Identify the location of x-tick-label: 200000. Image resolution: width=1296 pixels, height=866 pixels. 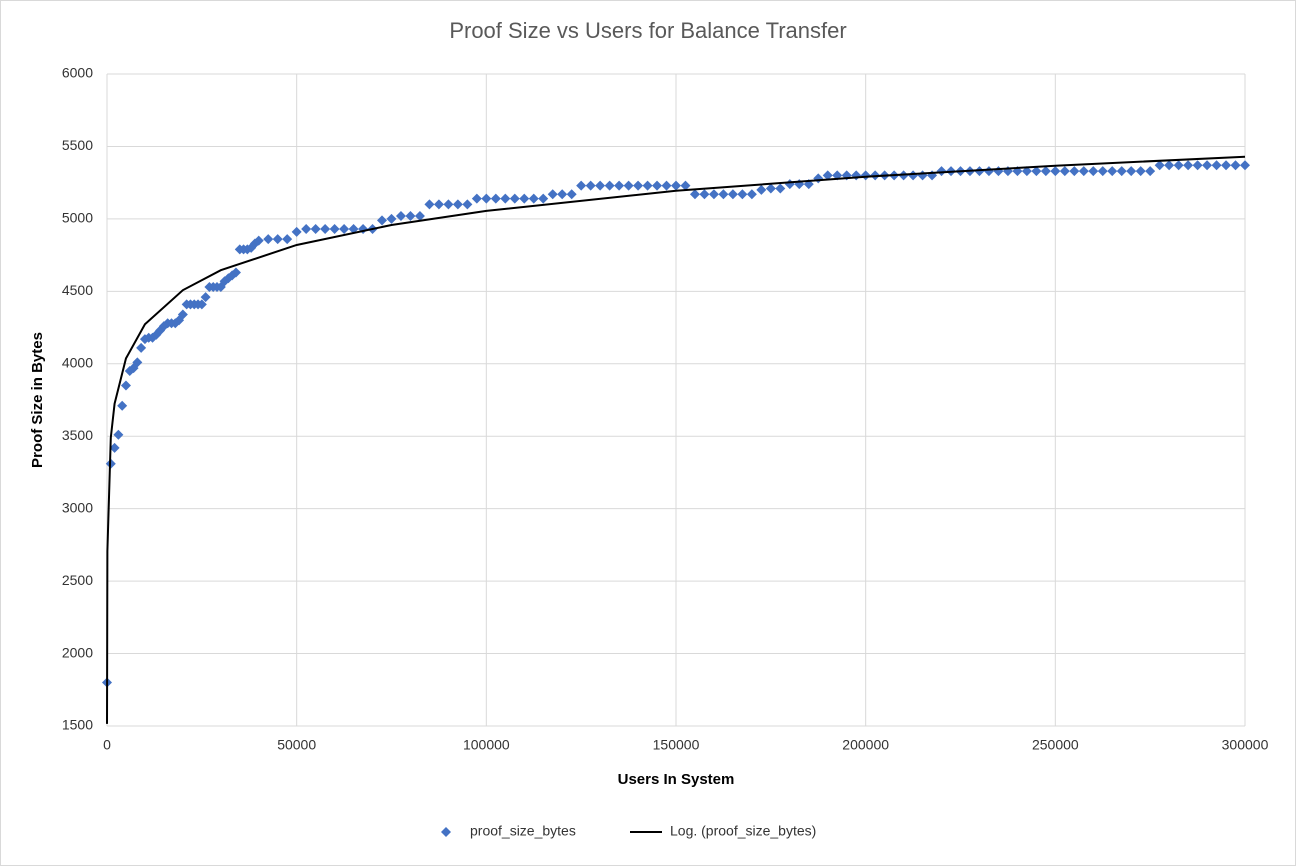
(865, 745).